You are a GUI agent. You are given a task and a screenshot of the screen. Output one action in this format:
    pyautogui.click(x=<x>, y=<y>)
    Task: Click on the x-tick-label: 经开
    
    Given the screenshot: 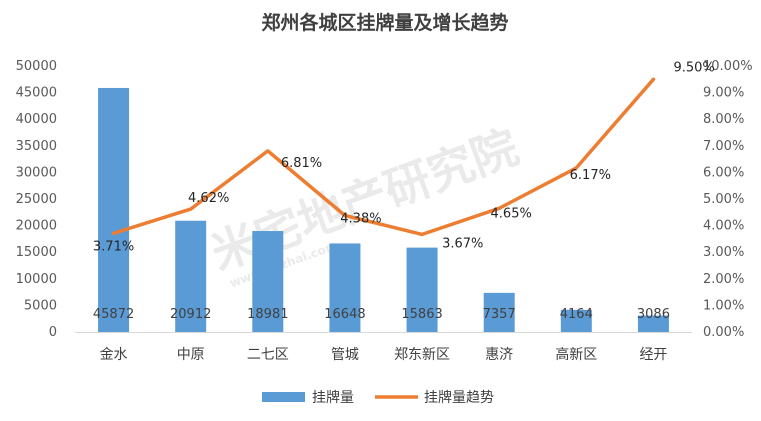 What is the action you would take?
    pyautogui.click(x=653, y=355)
    